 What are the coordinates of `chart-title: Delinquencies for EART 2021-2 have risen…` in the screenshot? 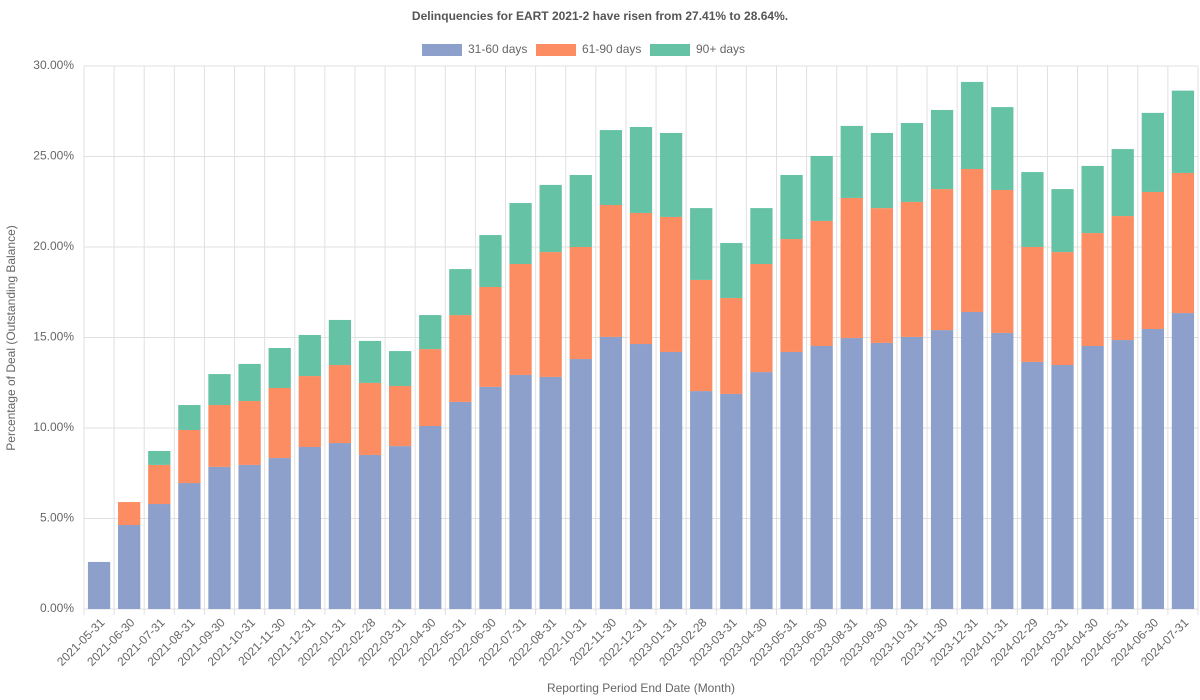 It's located at (600, 16).